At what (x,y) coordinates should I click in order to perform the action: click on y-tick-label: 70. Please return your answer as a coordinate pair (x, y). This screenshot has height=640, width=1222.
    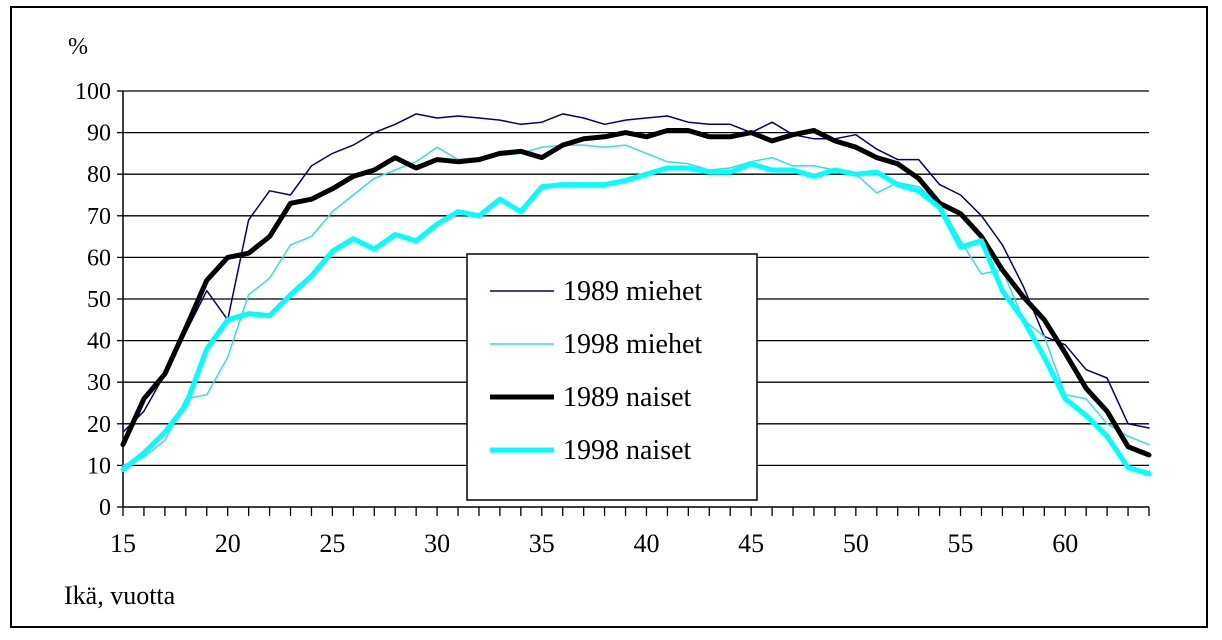
    Looking at the image, I should click on (99, 217).